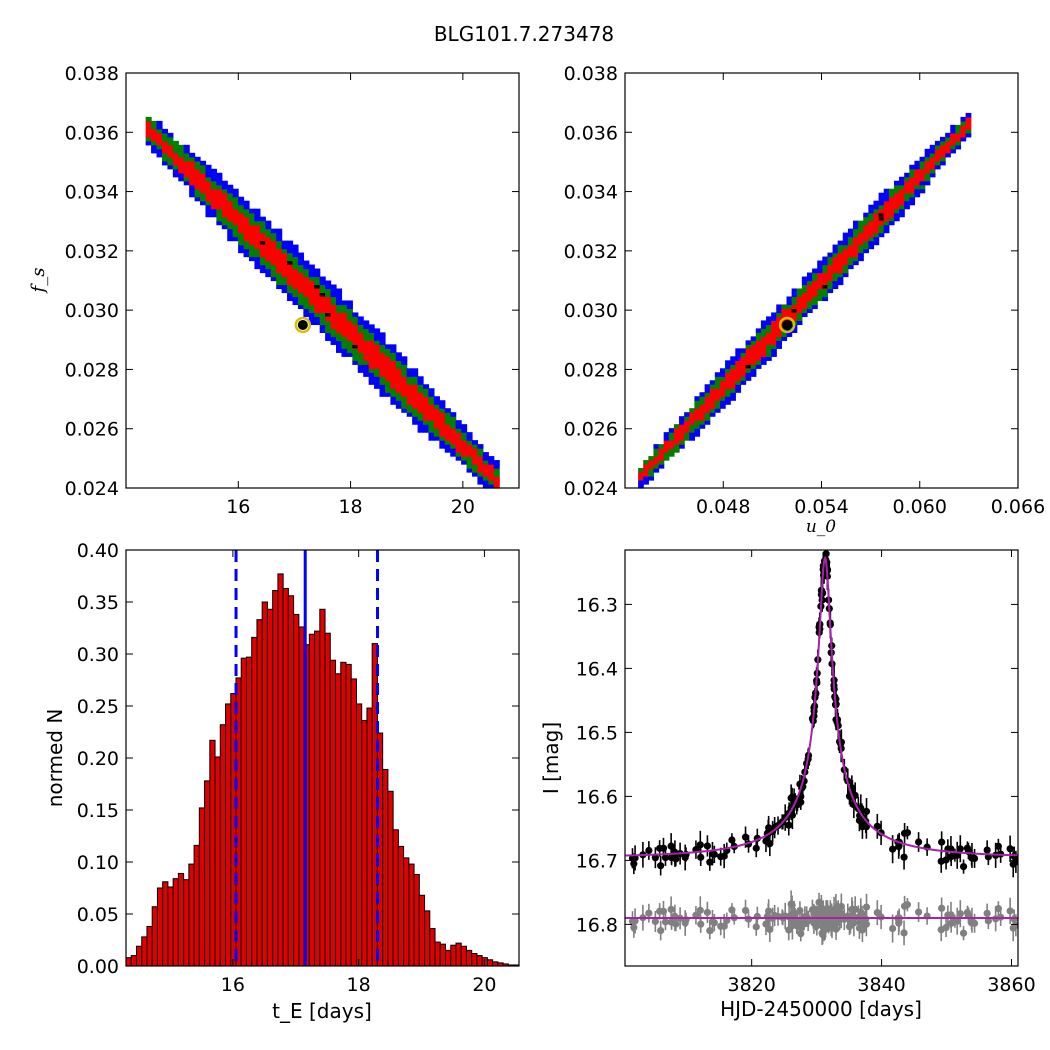  I want to click on best-fit-marker, so click(787, 325).